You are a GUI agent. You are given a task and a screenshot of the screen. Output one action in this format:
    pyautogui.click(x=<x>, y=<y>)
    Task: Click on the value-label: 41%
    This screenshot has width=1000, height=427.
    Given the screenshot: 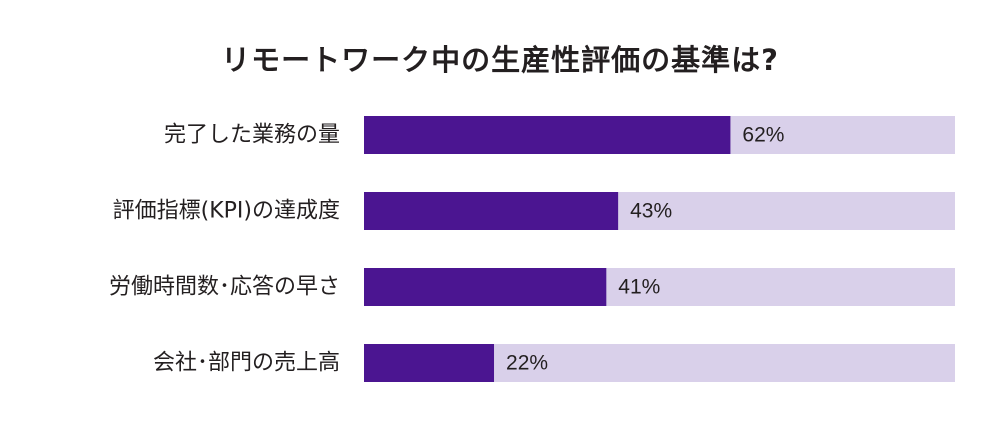 What is the action you would take?
    pyautogui.click(x=639, y=287)
    